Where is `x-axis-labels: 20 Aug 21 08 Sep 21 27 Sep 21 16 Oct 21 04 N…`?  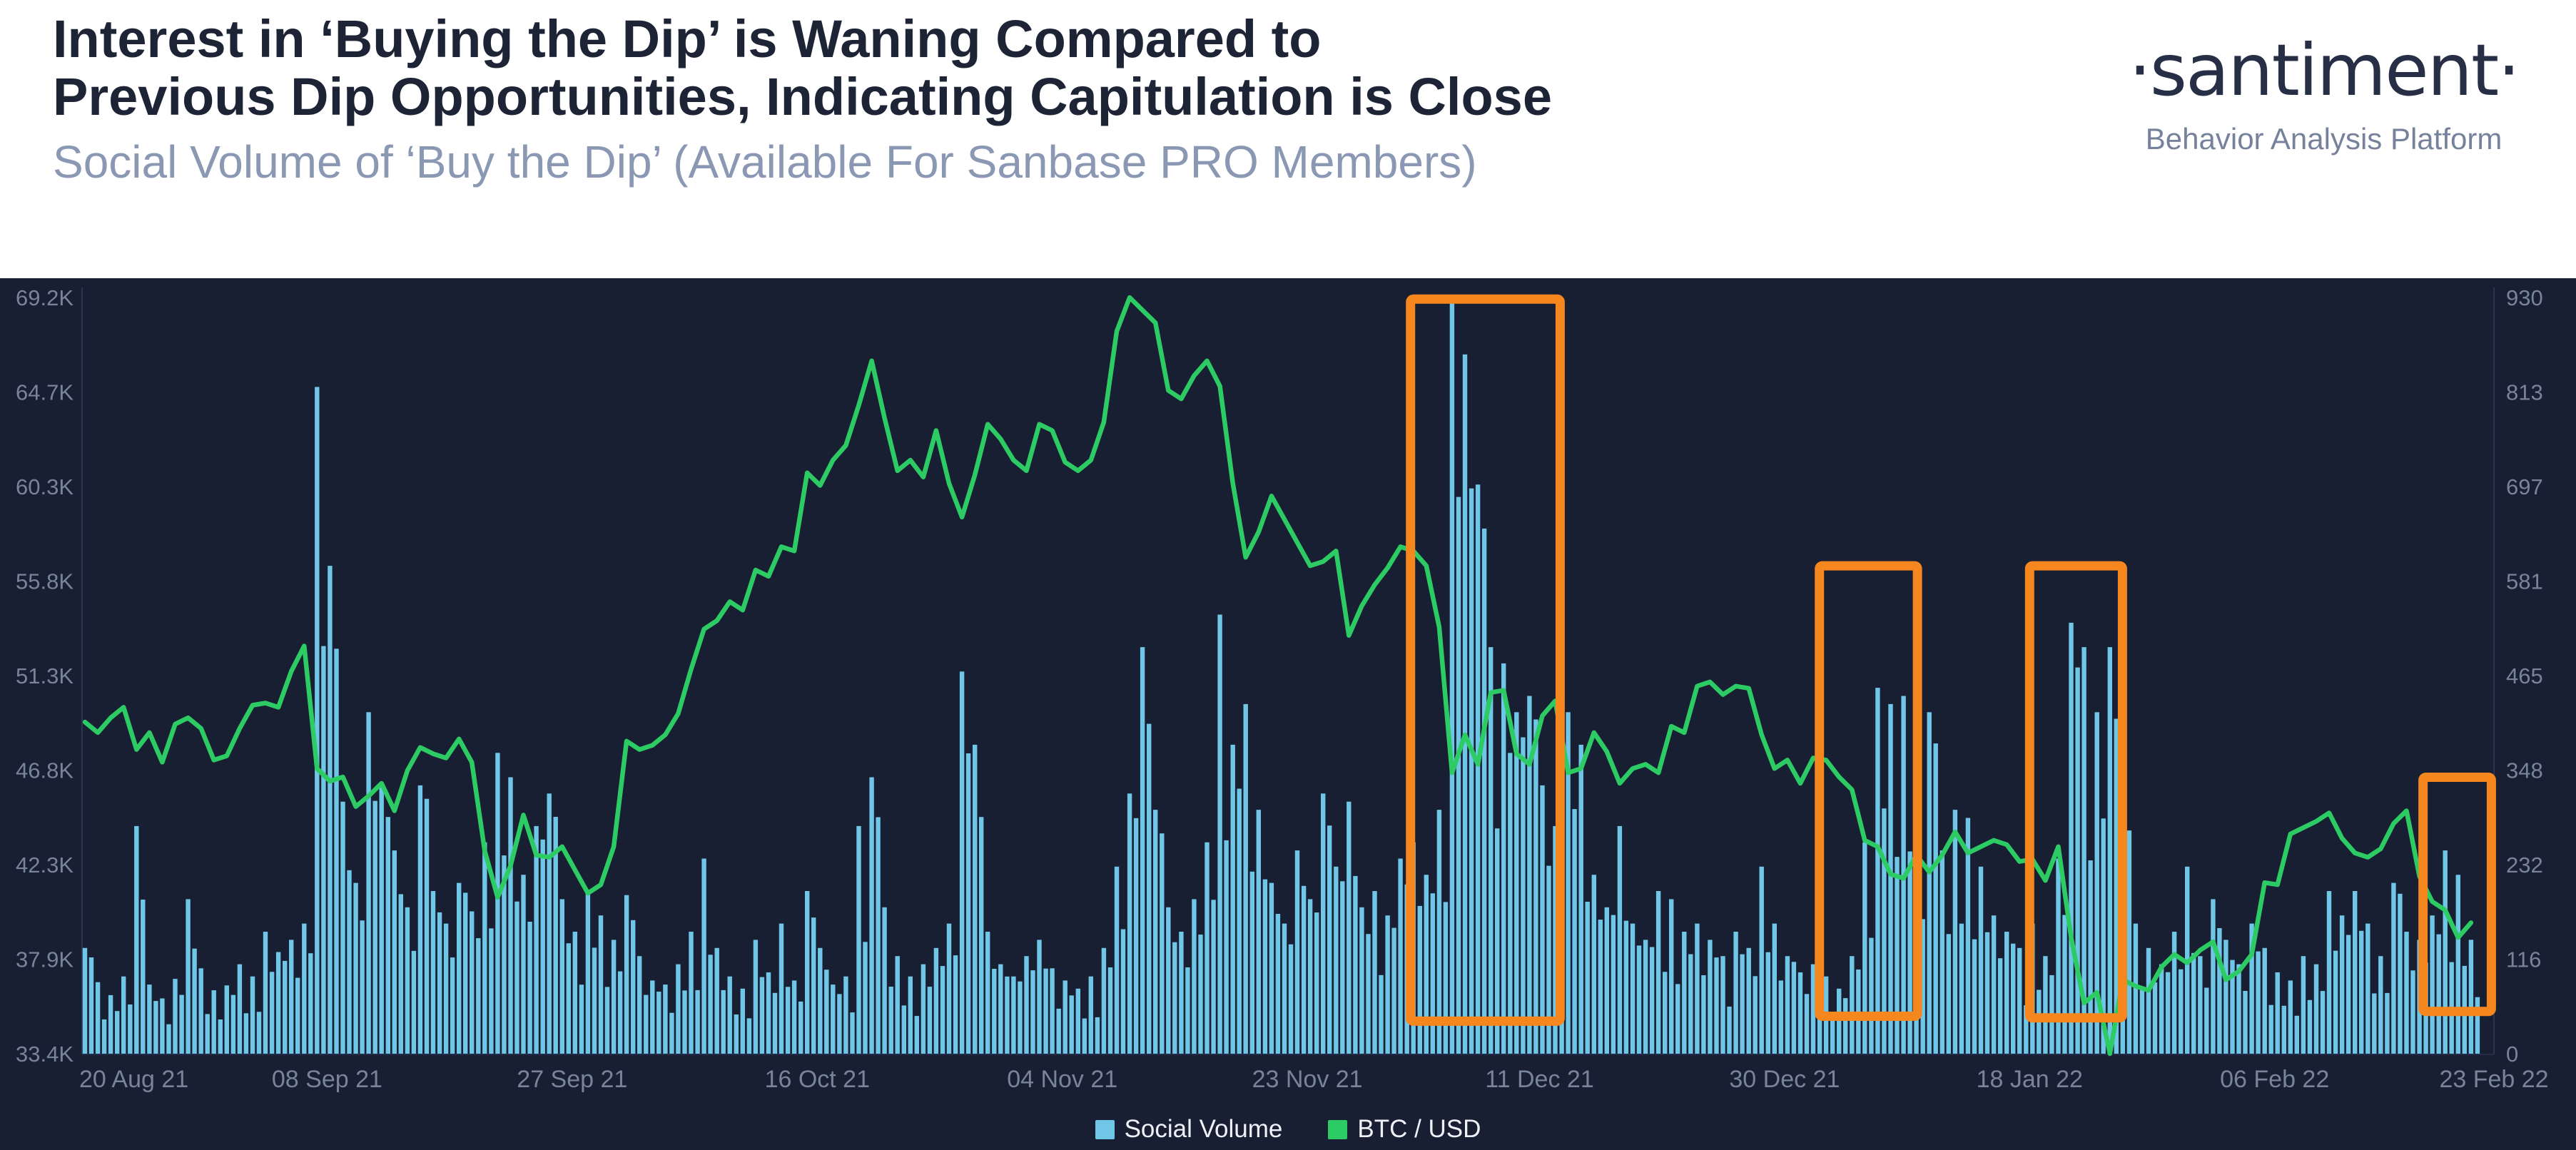
x-axis-labels: 20 Aug 21 08 Sep 21 27 Sep 21 16 Oct 21 04 N… is located at coordinates (1314, 1079).